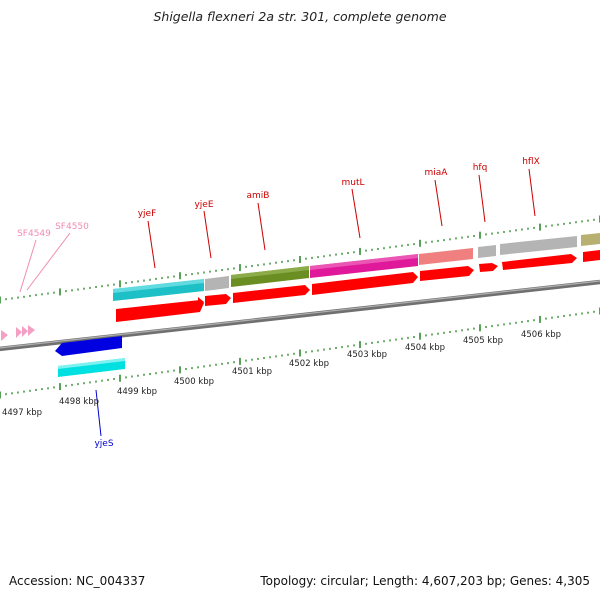 This screenshot has height=600, width=600. What do you see at coordinates (480, 168) in the screenshot?
I see `gene-label: hfq` at bounding box center [480, 168].